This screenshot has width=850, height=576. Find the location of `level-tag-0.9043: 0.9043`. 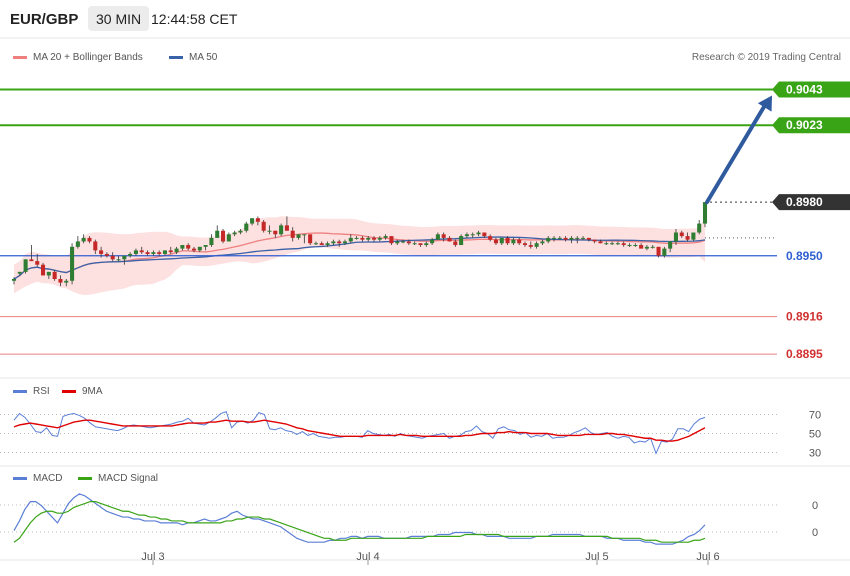

level-tag-0.9043: 0.9043 is located at coordinates (811, 89).